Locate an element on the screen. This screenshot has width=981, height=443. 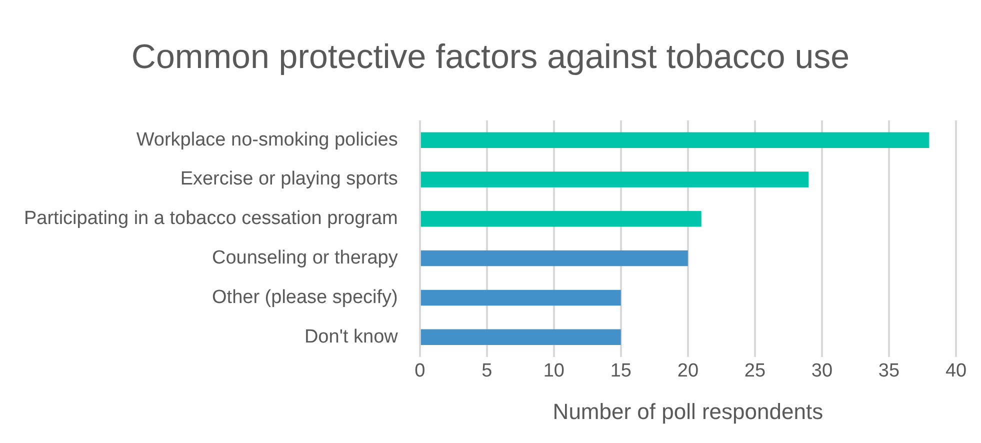
y-tick-label: Participating in a tobacco cessation program is located at coordinates (211, 219).